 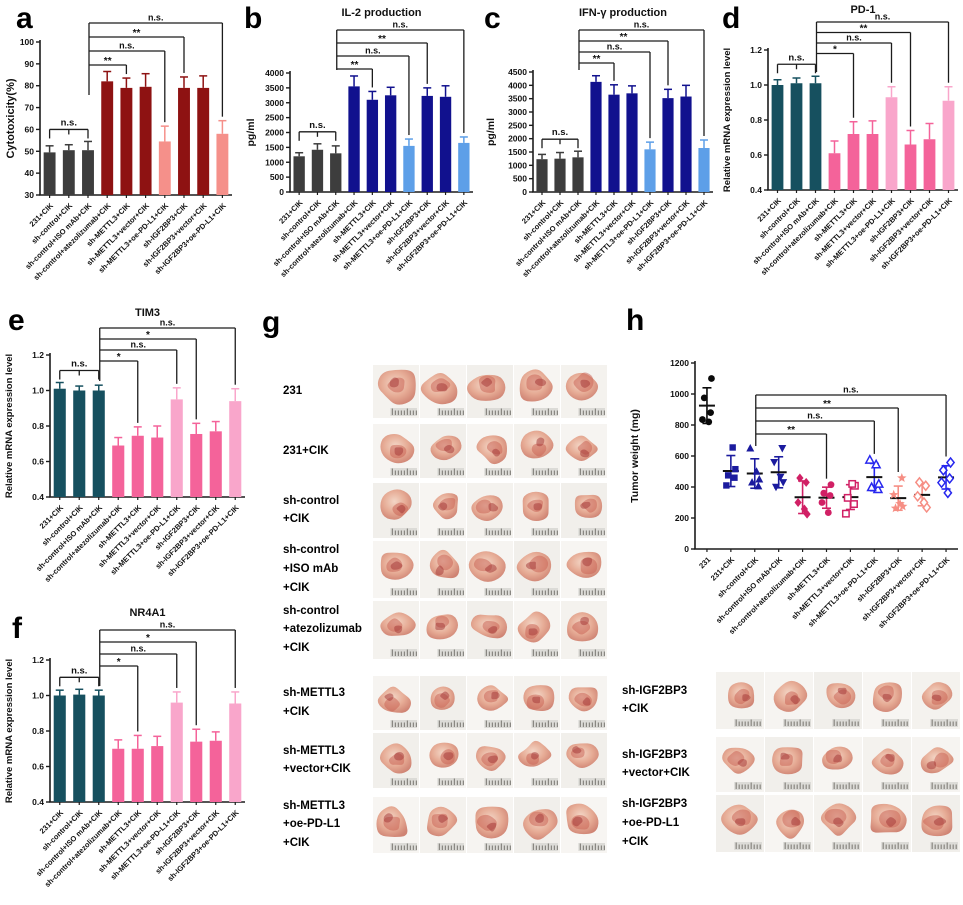 I want to click on svg-text: 500, so click(x=520, y=179).